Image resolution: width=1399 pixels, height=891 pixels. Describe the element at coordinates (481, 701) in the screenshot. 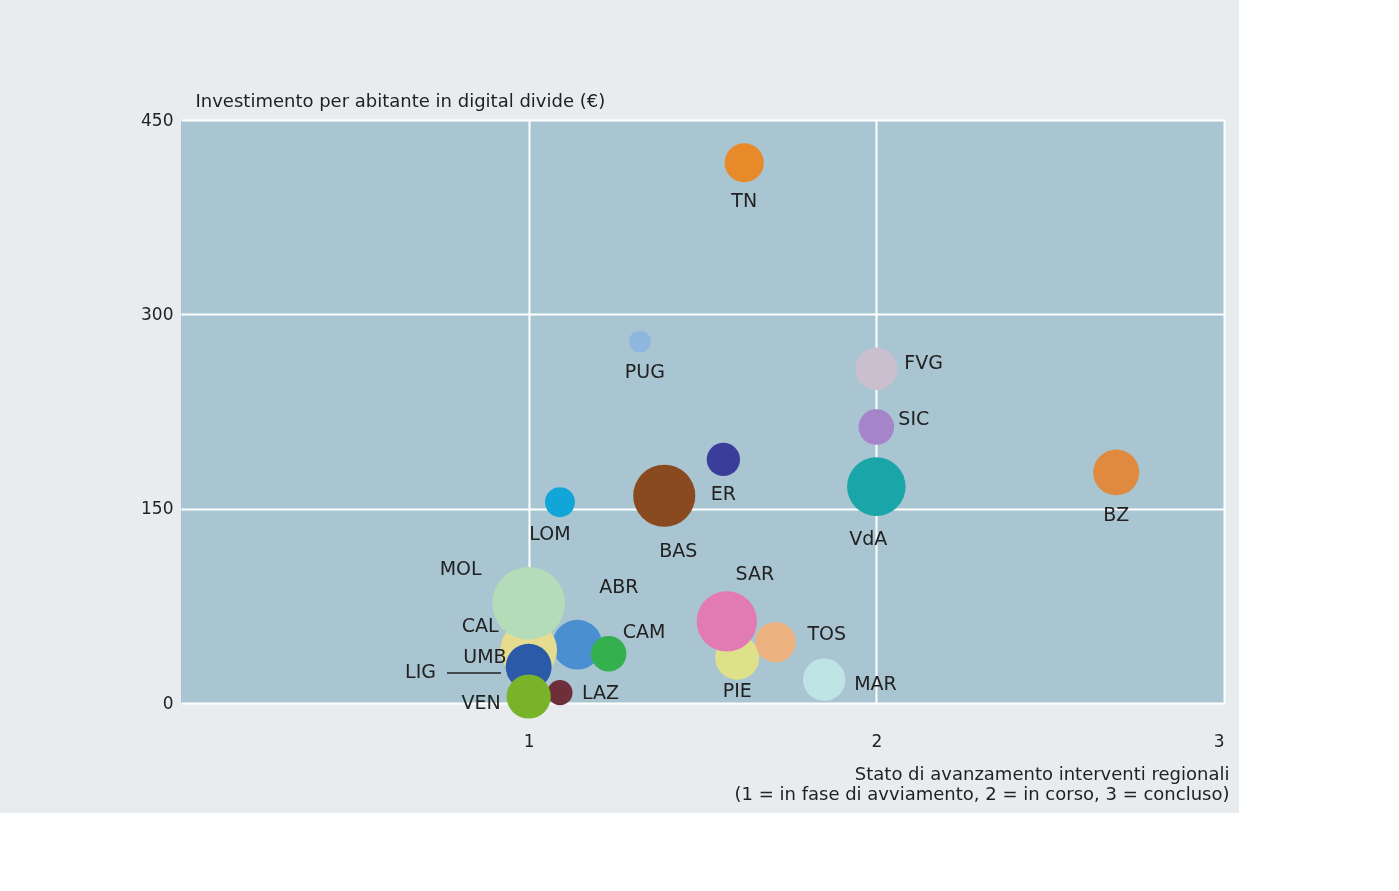

I see `series-label: VEN` at that location.